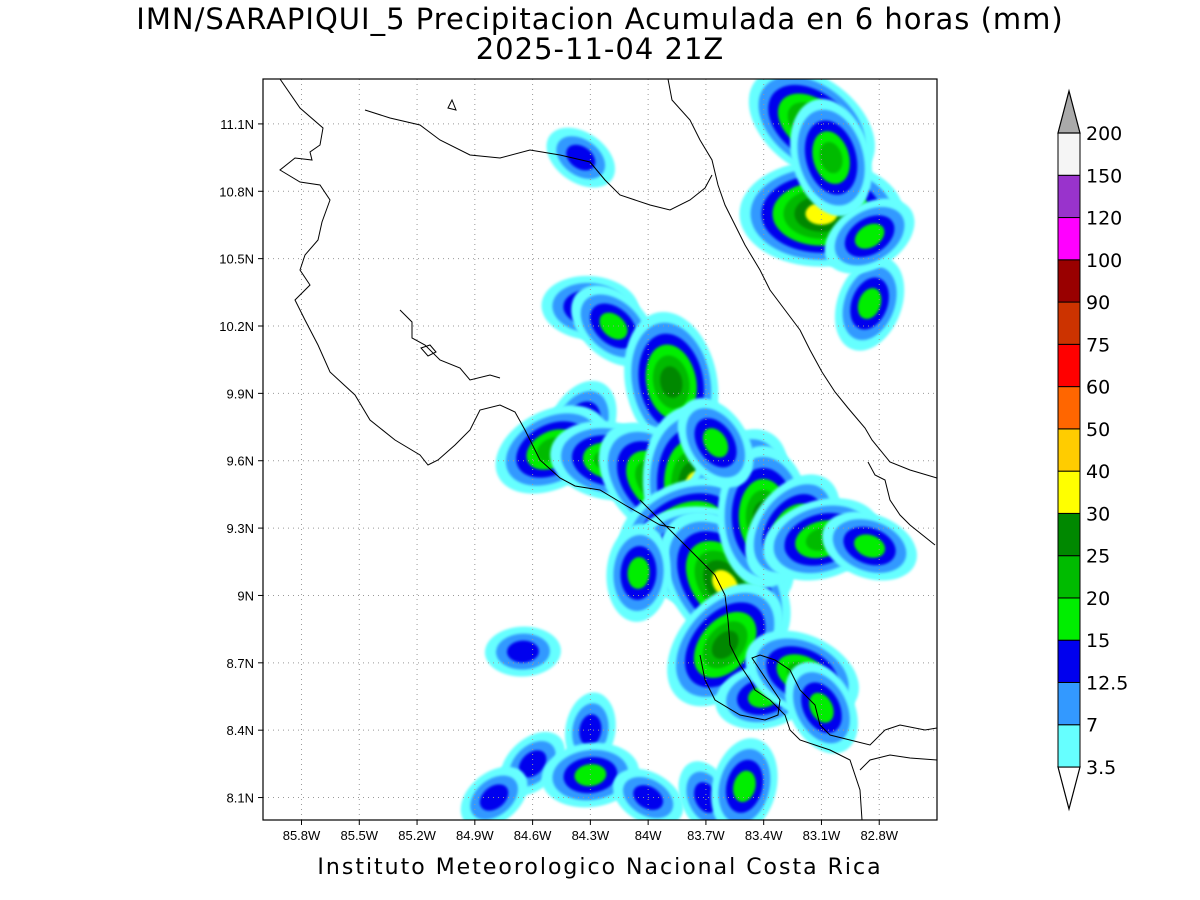 Image resolution: width=1200 pixels, height=900 pixels. I want to click on colorbar-label: 25, so click(1098, 557).